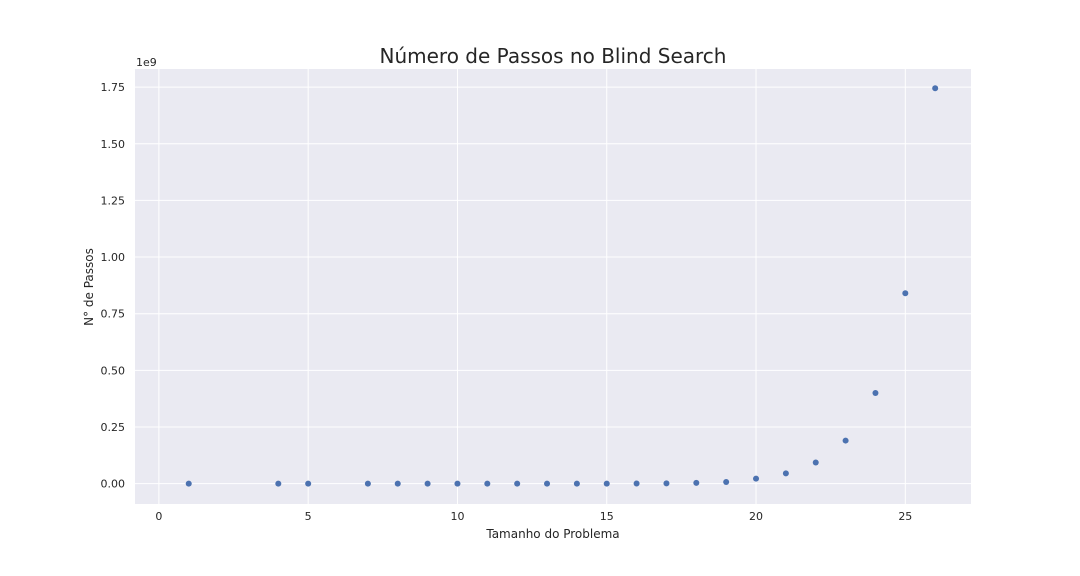  I want to click on y-tick-label: 1.50, so click(113, 144).